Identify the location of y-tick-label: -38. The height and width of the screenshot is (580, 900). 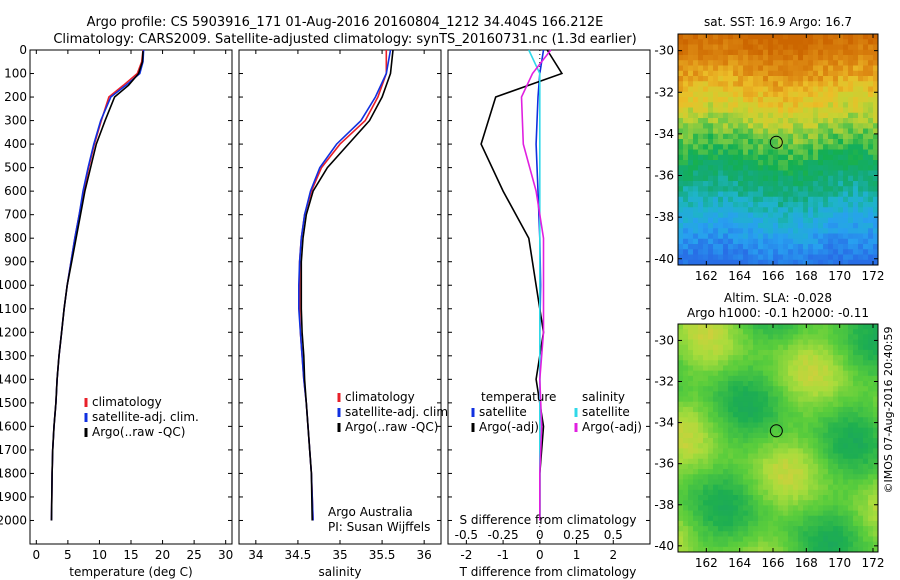
(664, 505).